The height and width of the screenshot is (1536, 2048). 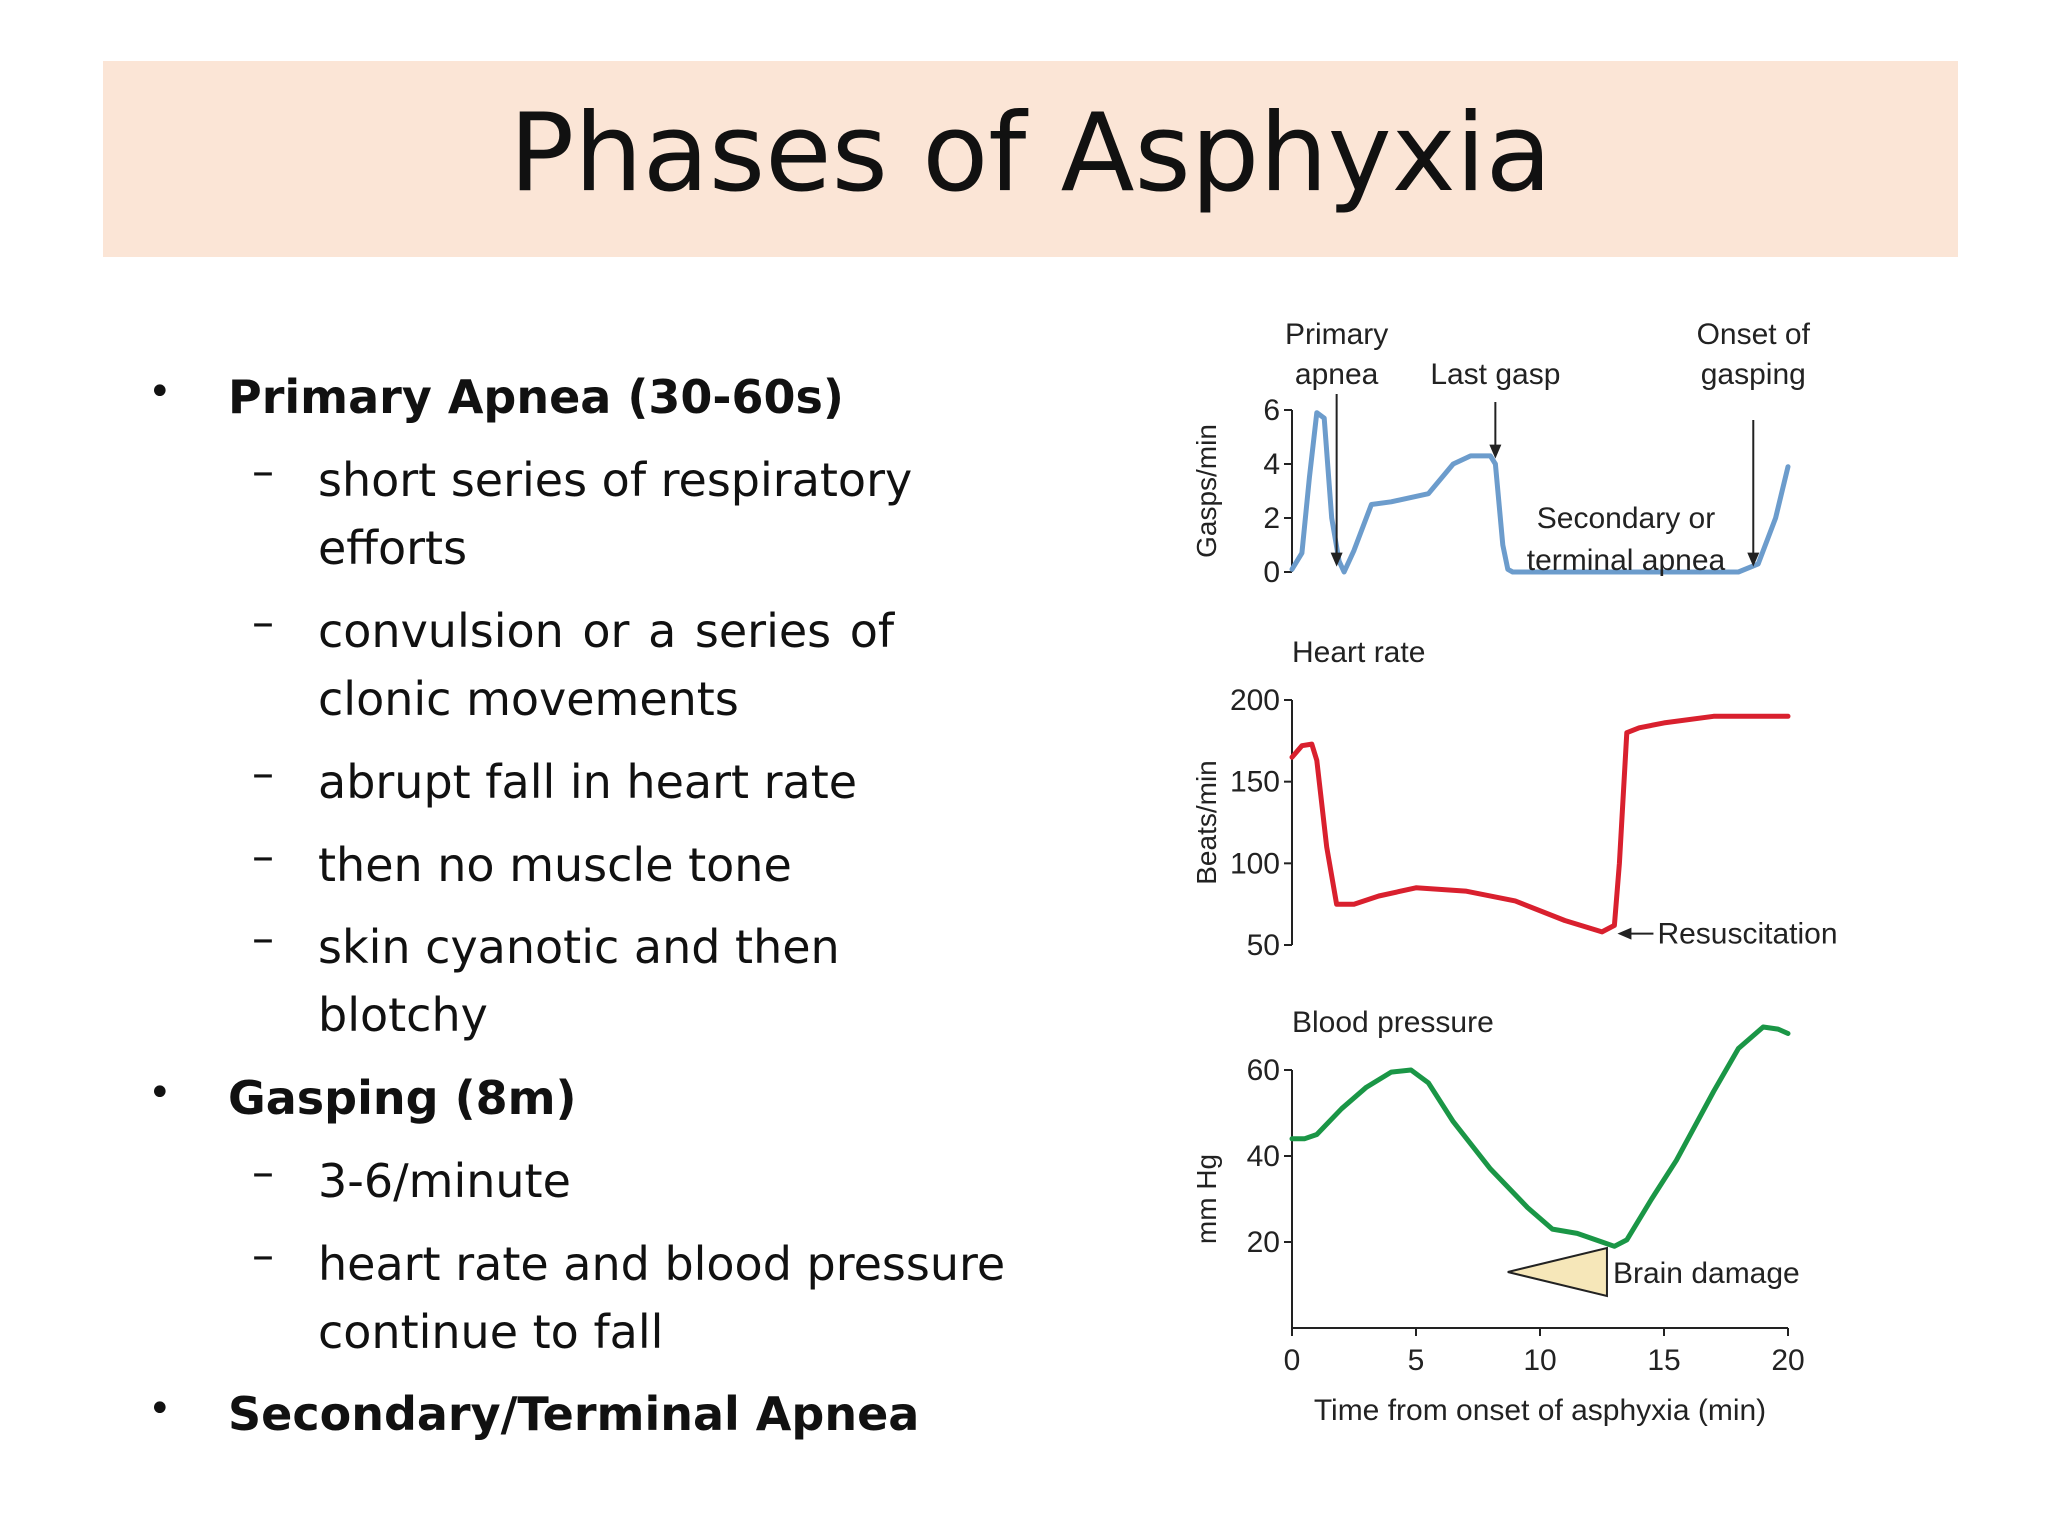 I want to click on secondary-apnea-label: terminal apnea, so click(x=1626, y=560).